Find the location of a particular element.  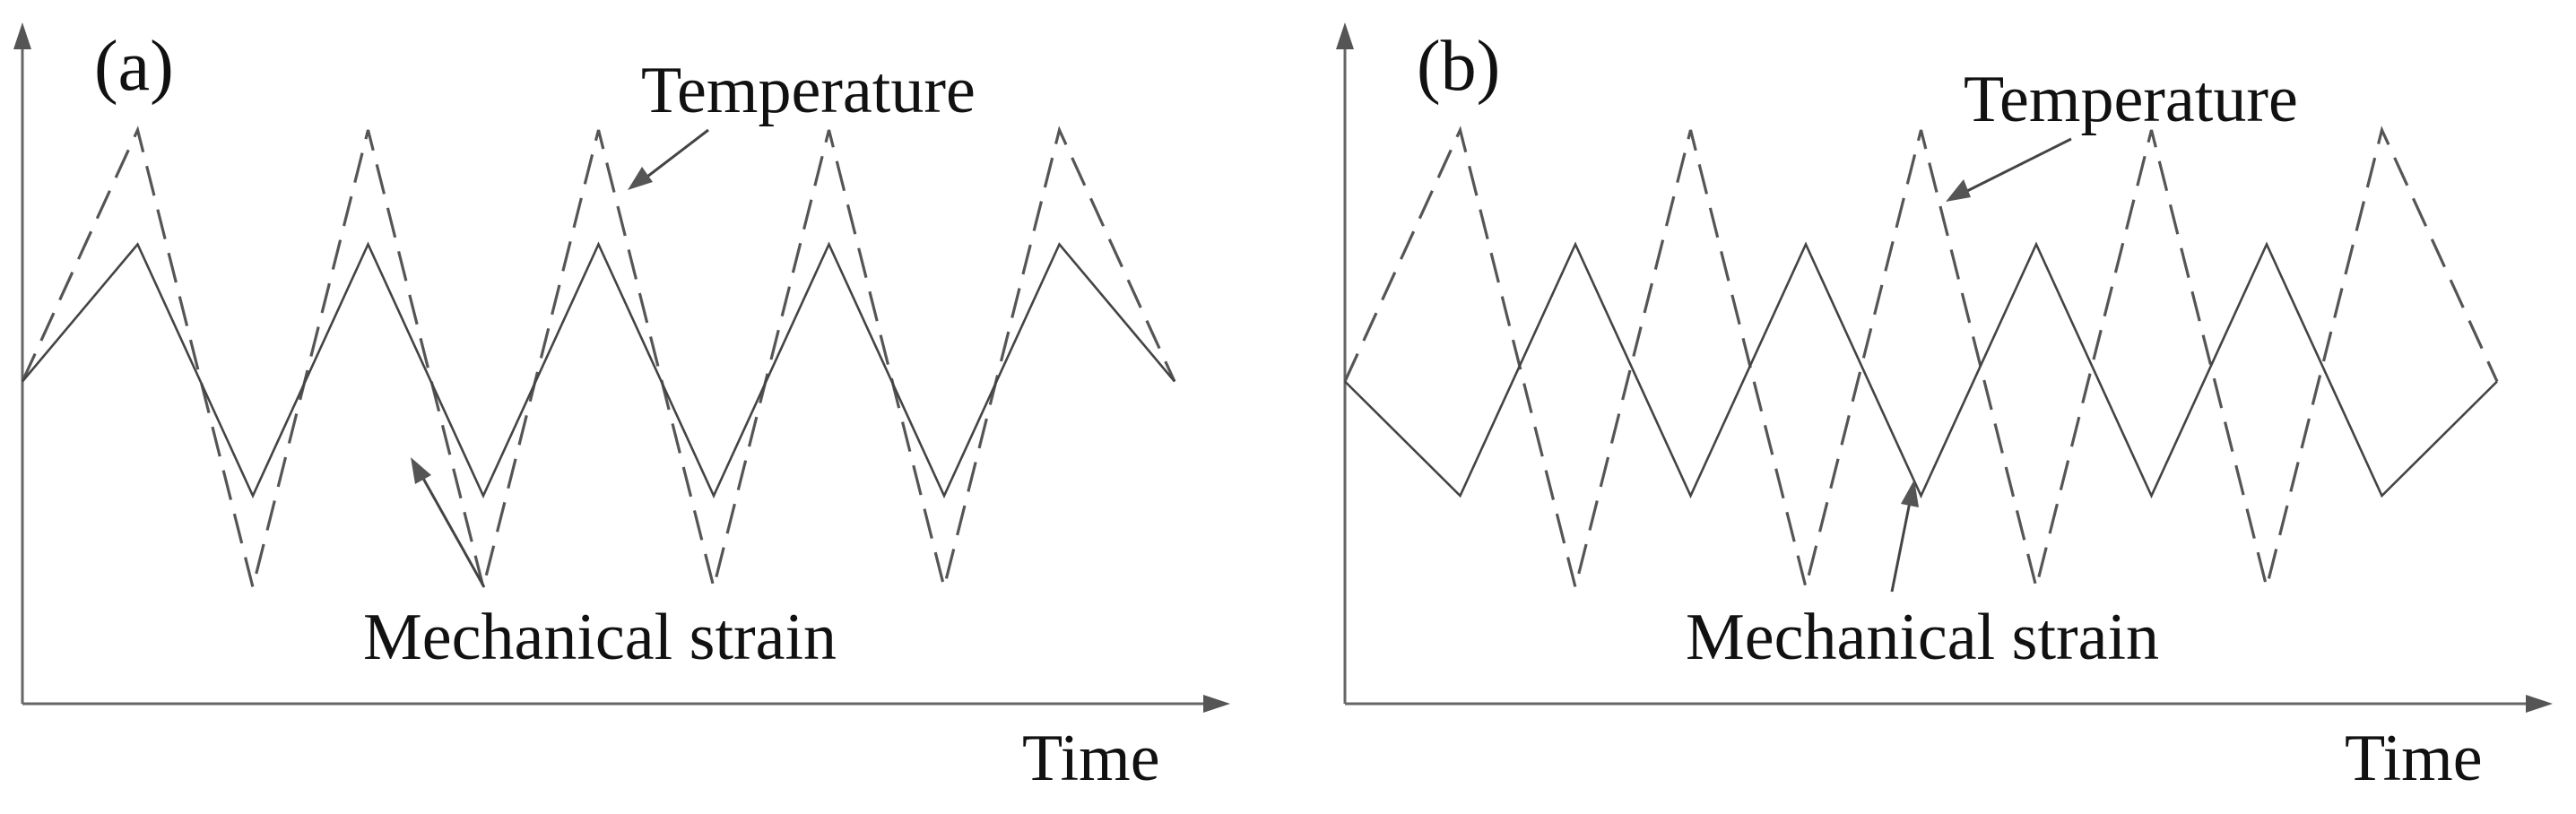

panel-b-x-axis-arrow is located at coordinates (2539, 704).